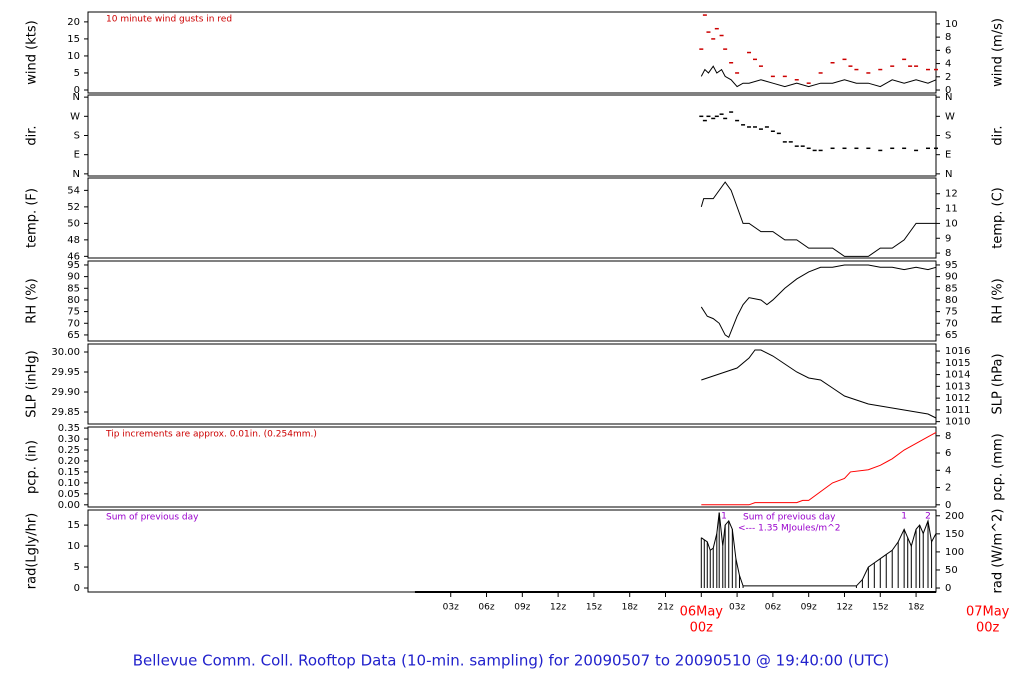 The width and height of the screenshot is (1024, 700). I want to click on y-axis-label: rad(Lgly/hr), so click(32, 551).